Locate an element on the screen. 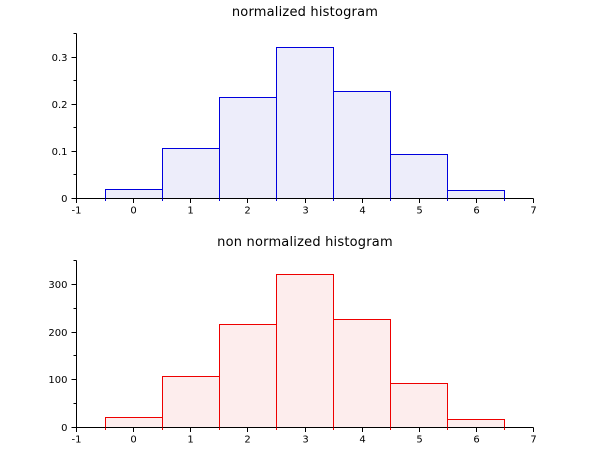  chart-title-normalized: normalized histogram is located at coordinates (305, 12).